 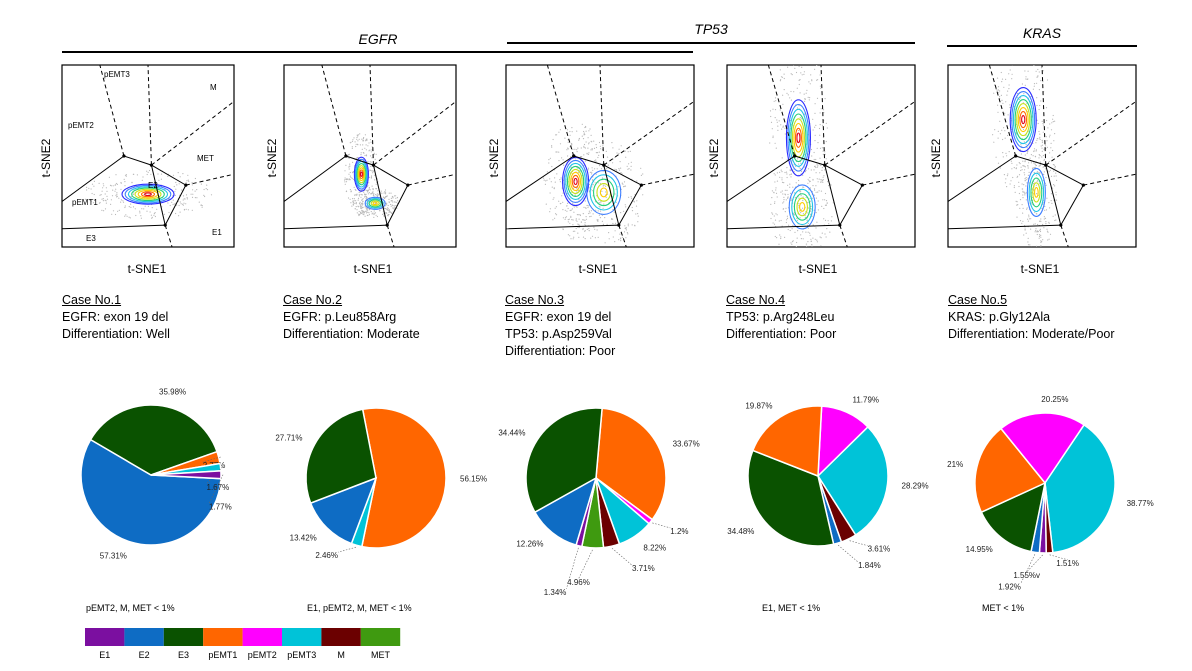 What do you see at coordinates (1067, 563) in the screenshot?
I see `pie-label-m: 1.51%` at bounding box center [1067, 563].